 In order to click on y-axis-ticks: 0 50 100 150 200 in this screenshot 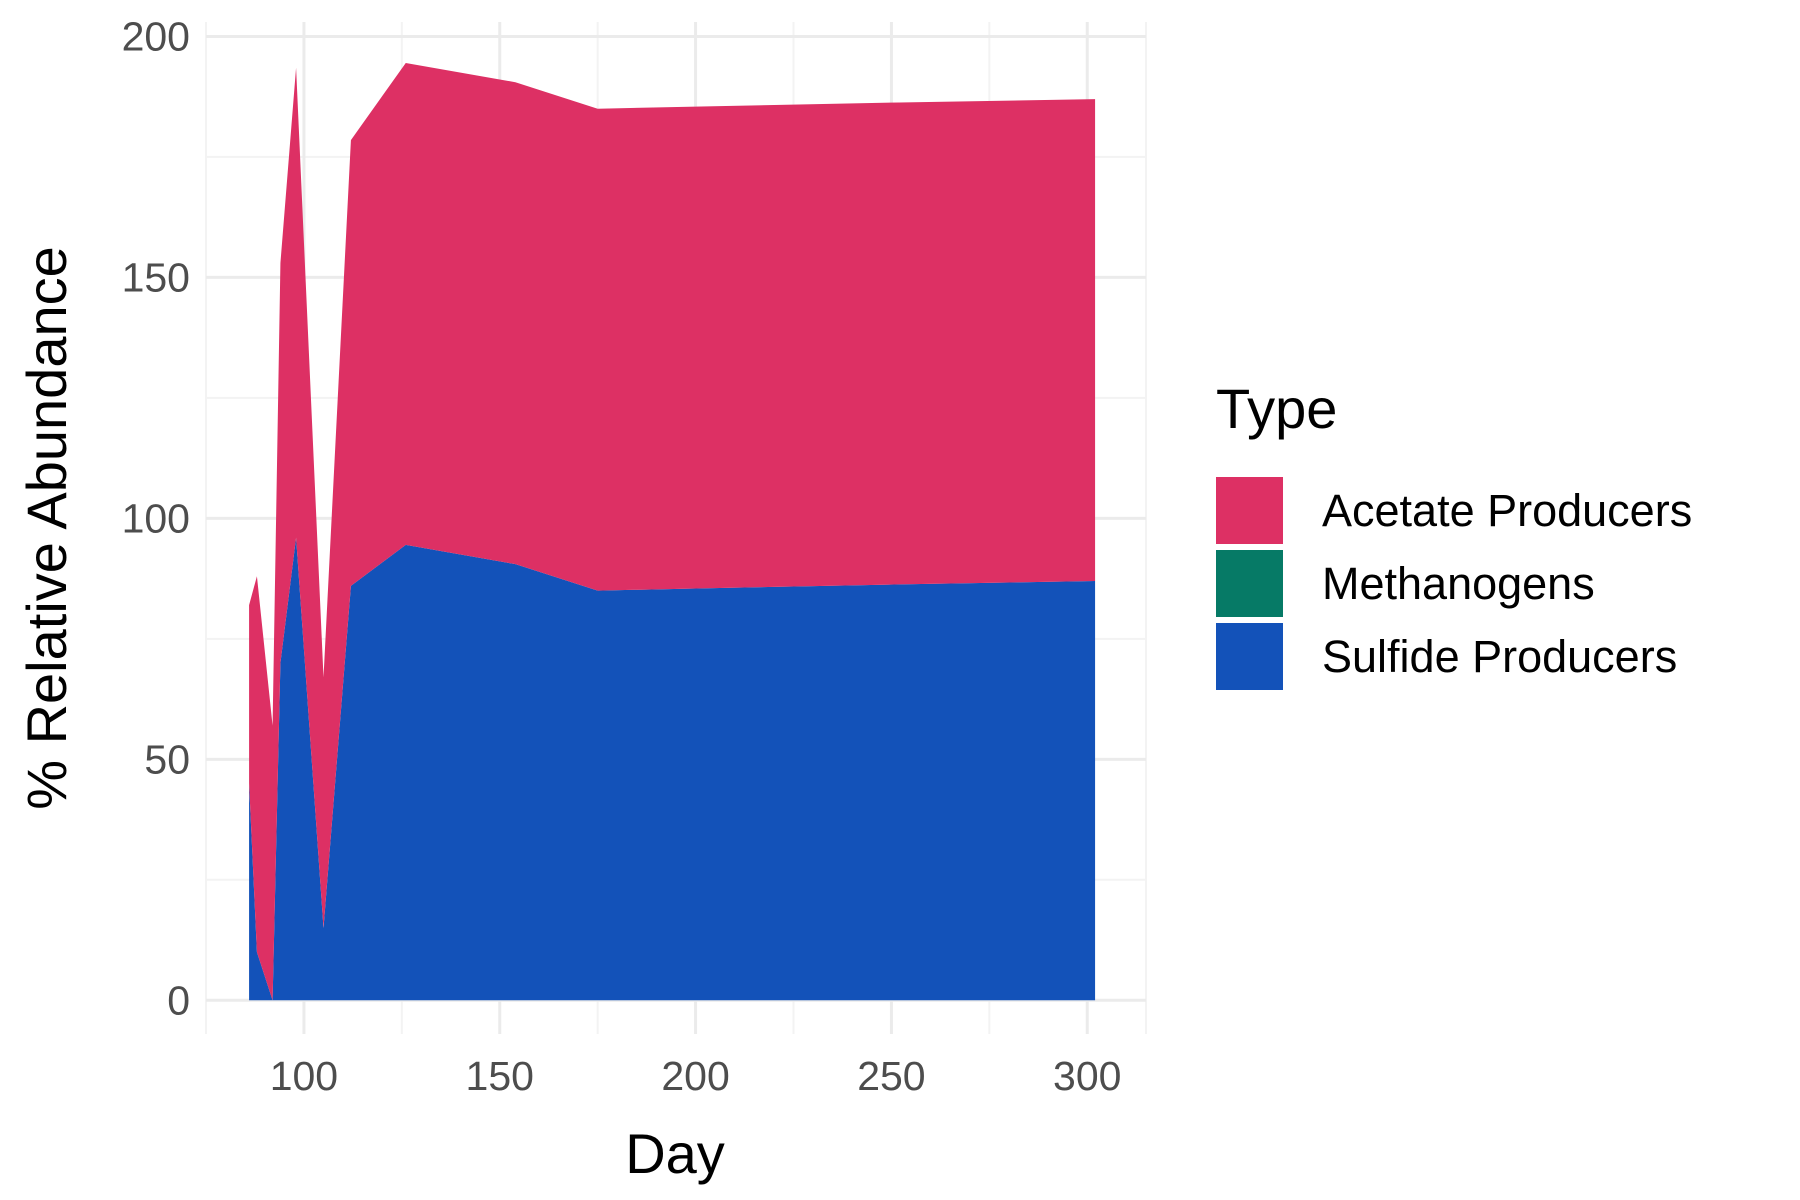, I will do `click(156, 518)`.